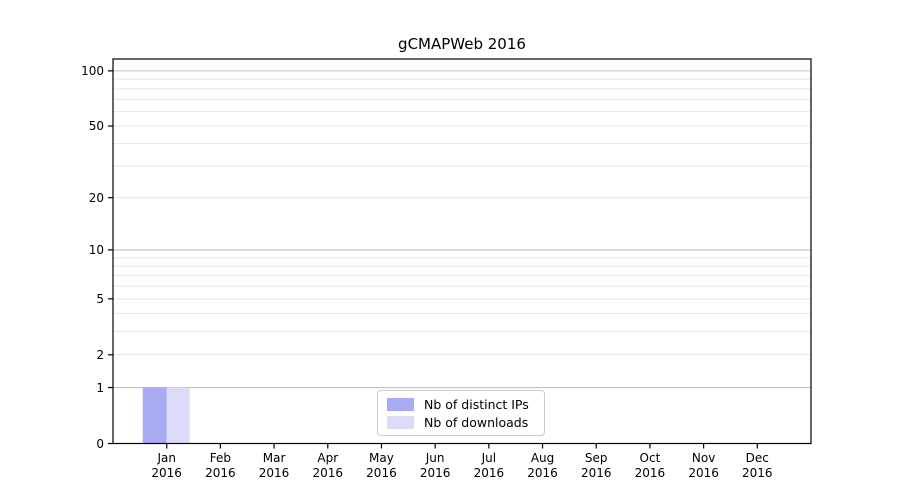  What do you see at coordinates (274, 465) in the screenshot?
I see `x-tick-label-mar: Mar 2016` at bounding box center [274, 465].